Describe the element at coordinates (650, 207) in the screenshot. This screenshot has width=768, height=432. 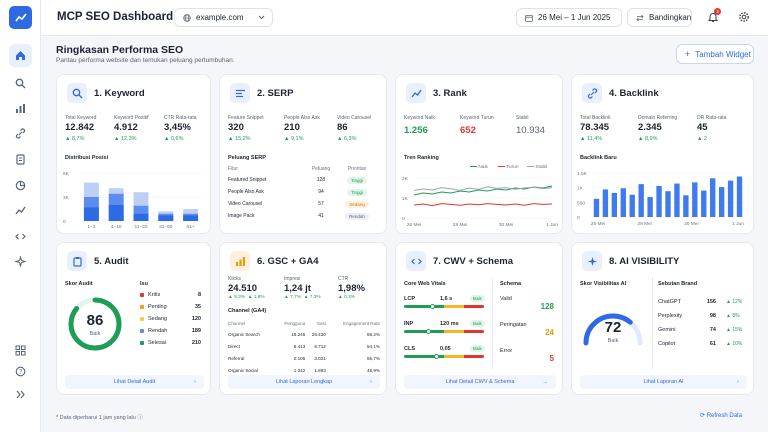
I see `bar` at that location.